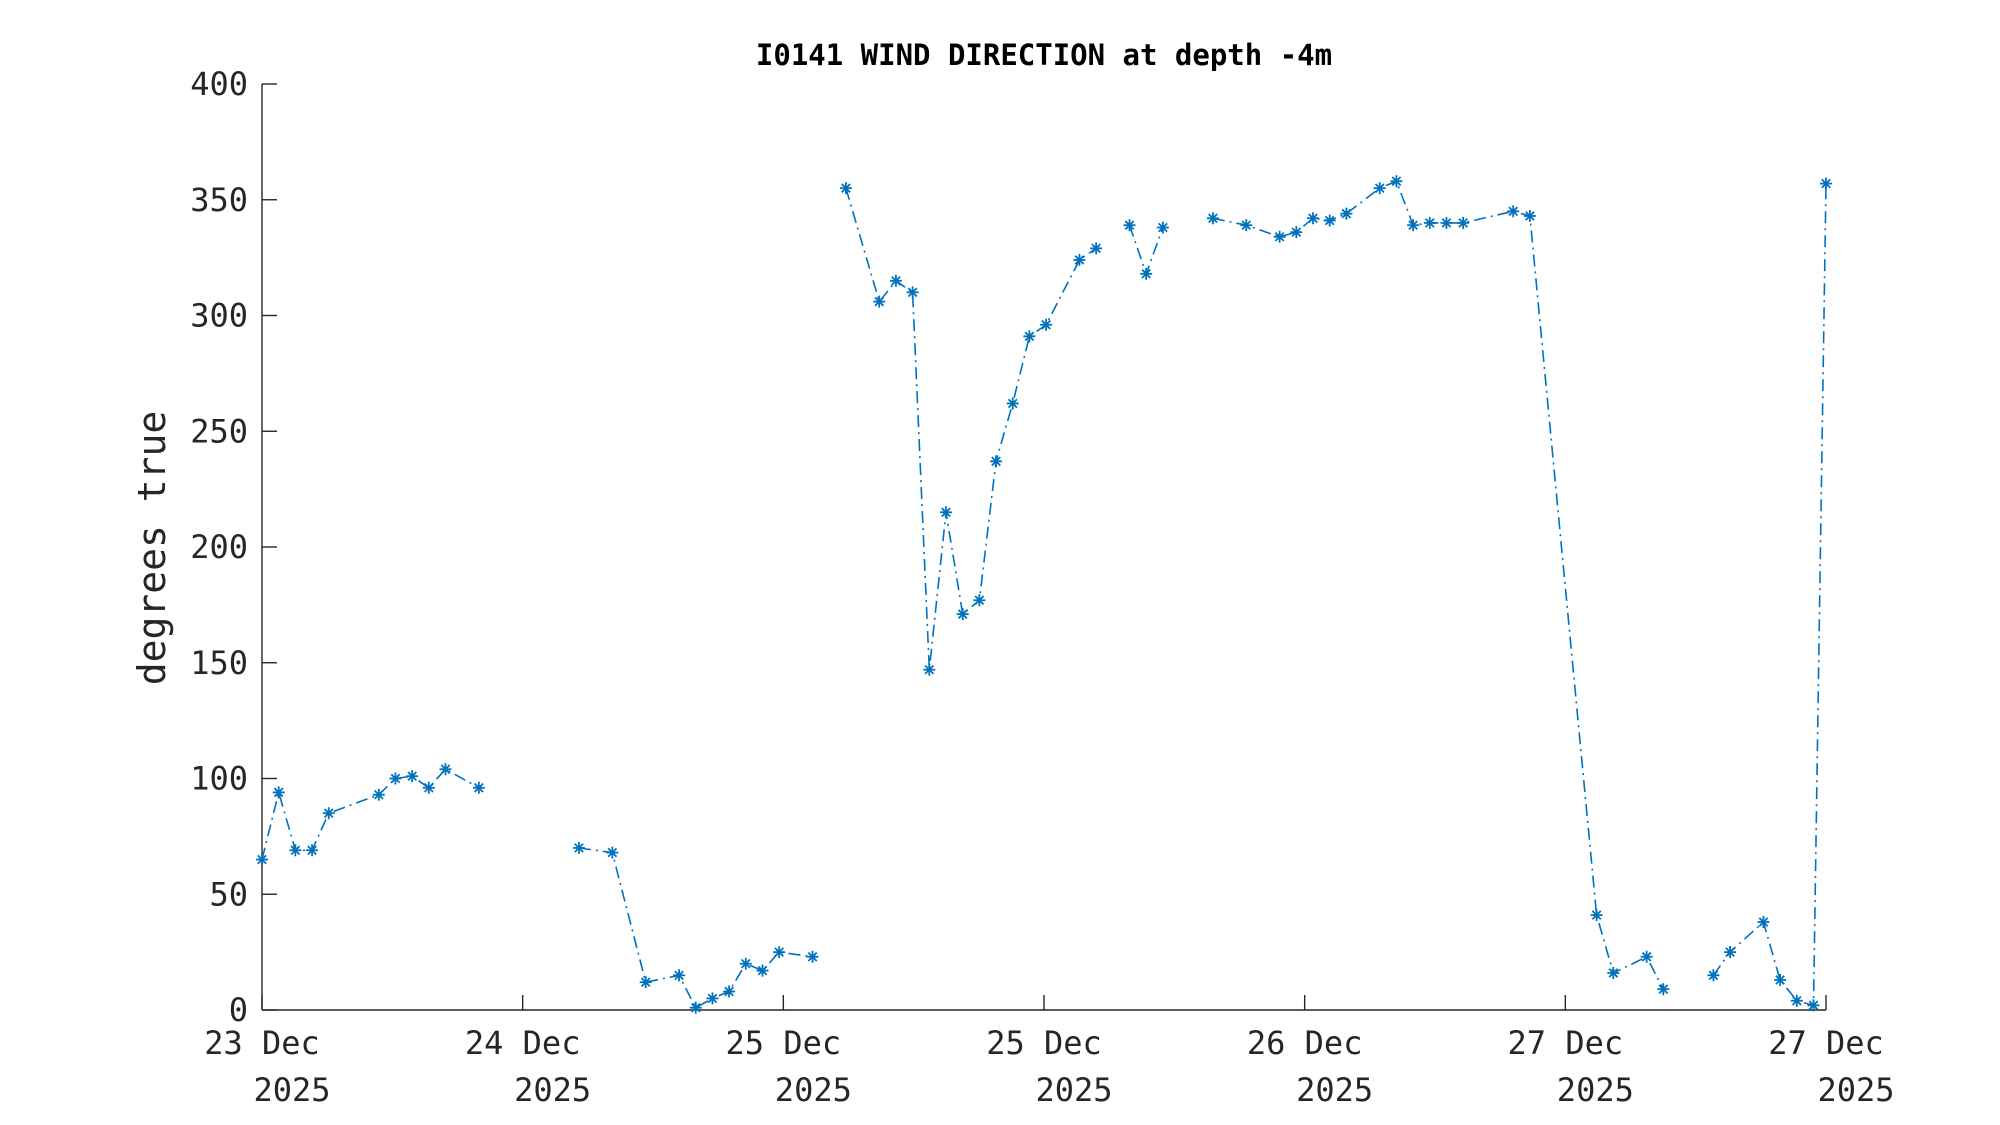 This screenshot has width=2000, height=1125. Describe the element at coordinates (219, 431) in the screenshot. I see `y-tick-label: 250` at that location.